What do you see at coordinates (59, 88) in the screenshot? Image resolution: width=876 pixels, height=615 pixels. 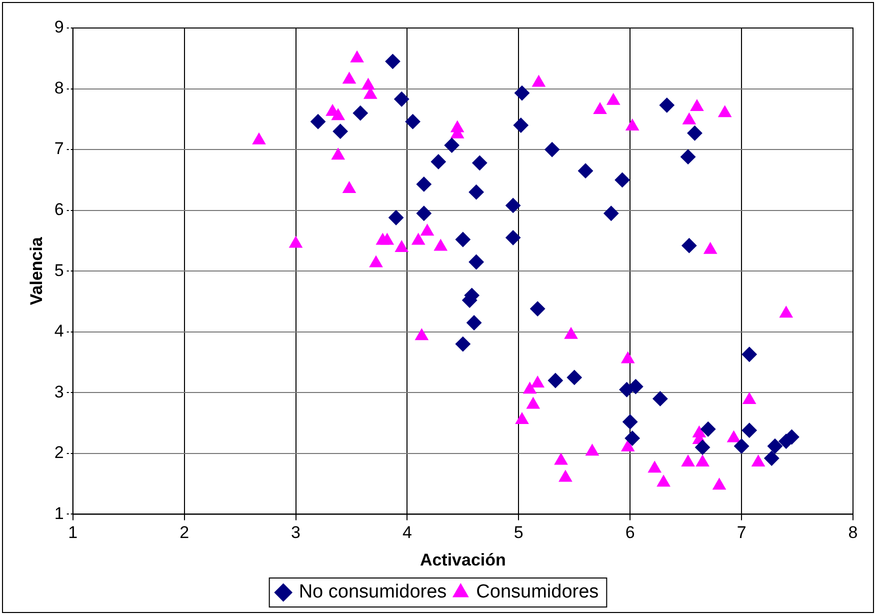 I see `y-tick-label: 8` at bounding box center [59, 88].